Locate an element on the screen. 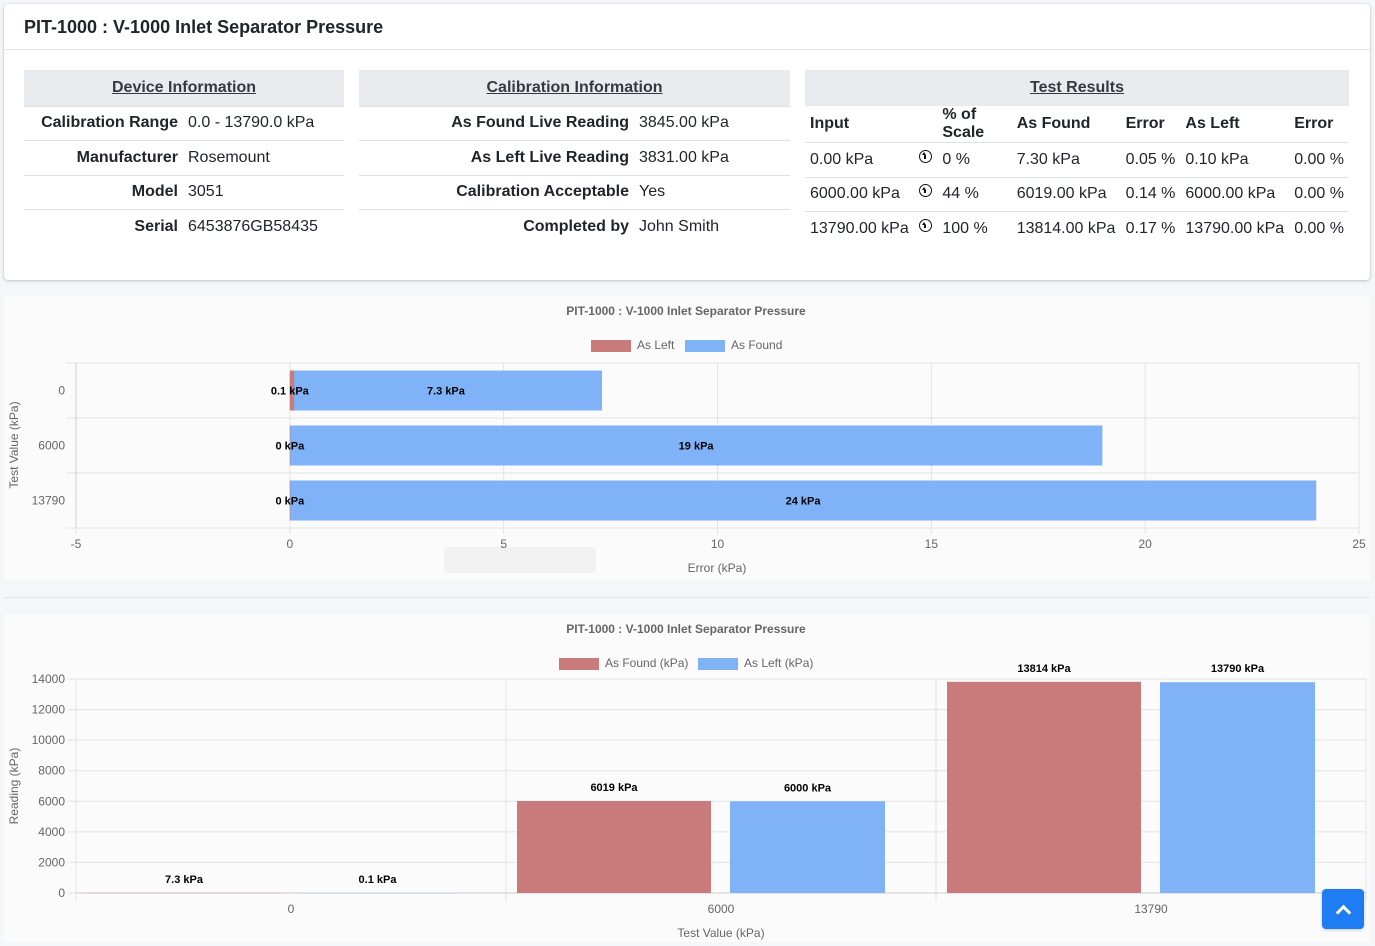 This screenshot has width=1375, height=946. input-cell: 0.00 kPa is located at coordinates (859, 159).